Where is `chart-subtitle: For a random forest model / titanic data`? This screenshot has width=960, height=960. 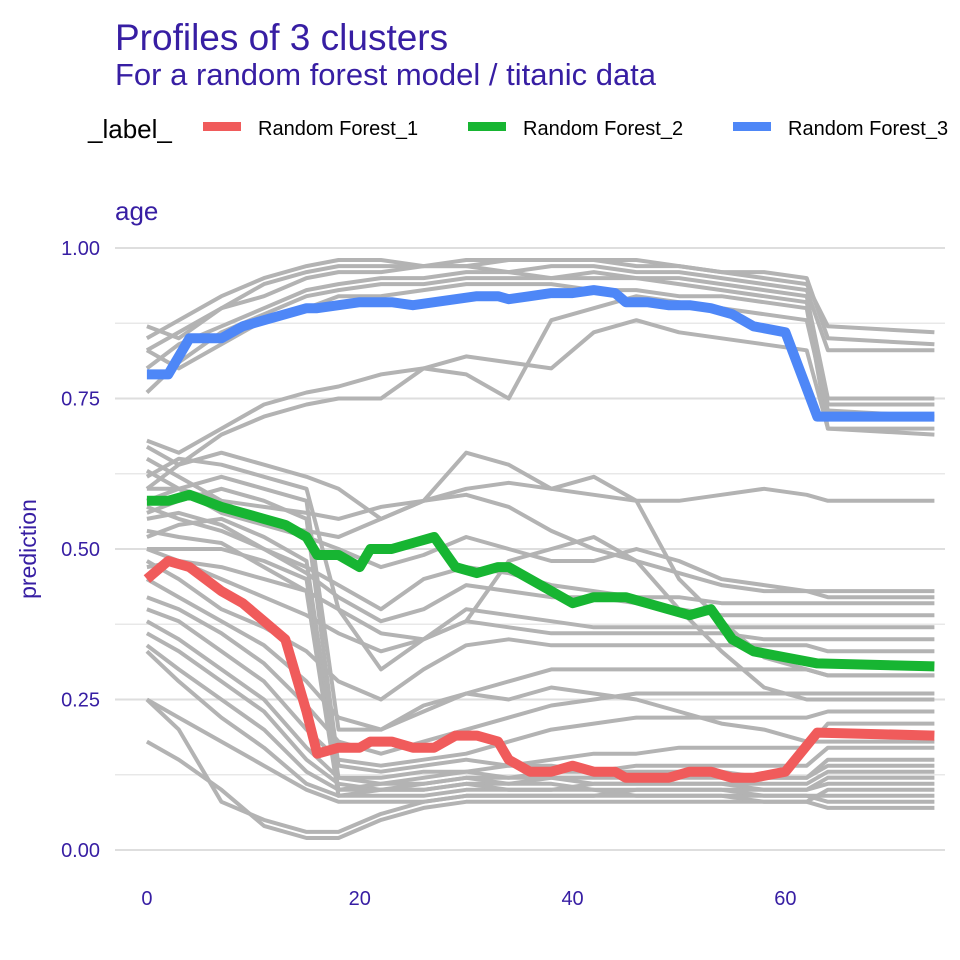
chart-subtitle: For a random forest model / titanic data is located at coordinates (386, 74).